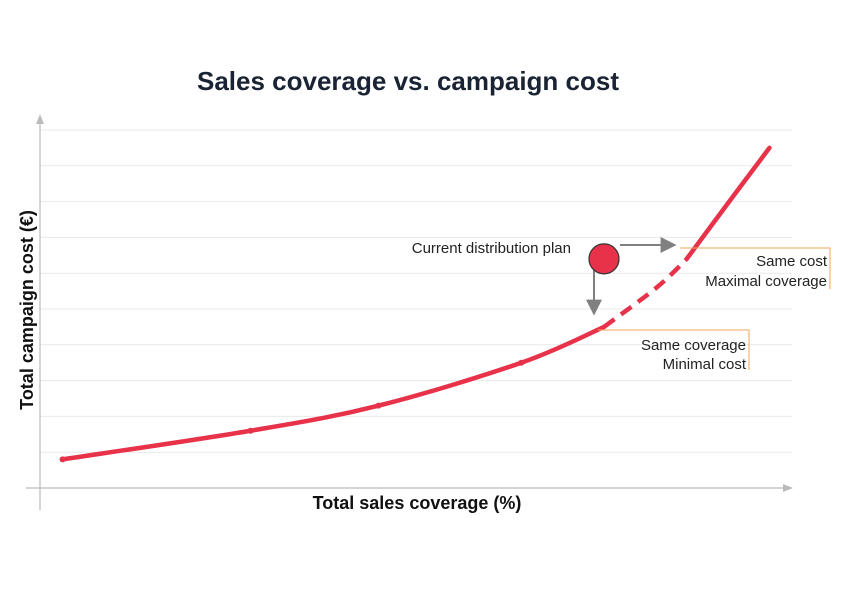  Describe the element at coordinates (292, 411) in the screenshot. I see `curve-markers` at that location.